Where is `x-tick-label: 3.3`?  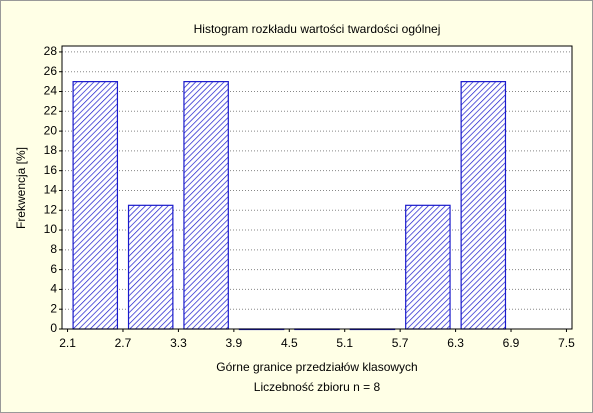 x-tick-label: 3.3 is located at coordinates (178, 343).